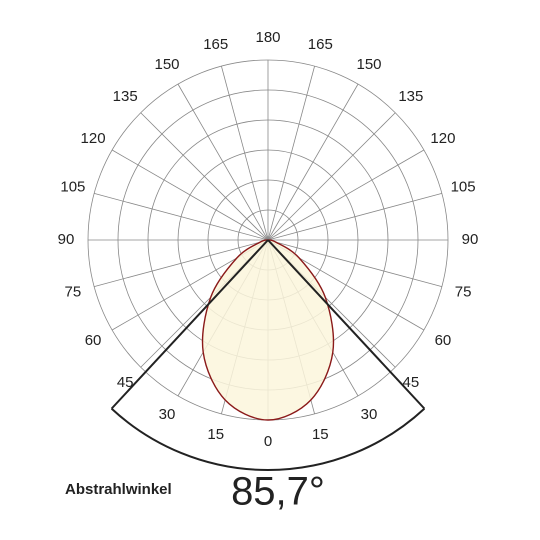  What do you see at coordinates (118, 489) in the screenshot?
I see `beam-name: Abstrahlwinkel` at bounding box center [118, 489].